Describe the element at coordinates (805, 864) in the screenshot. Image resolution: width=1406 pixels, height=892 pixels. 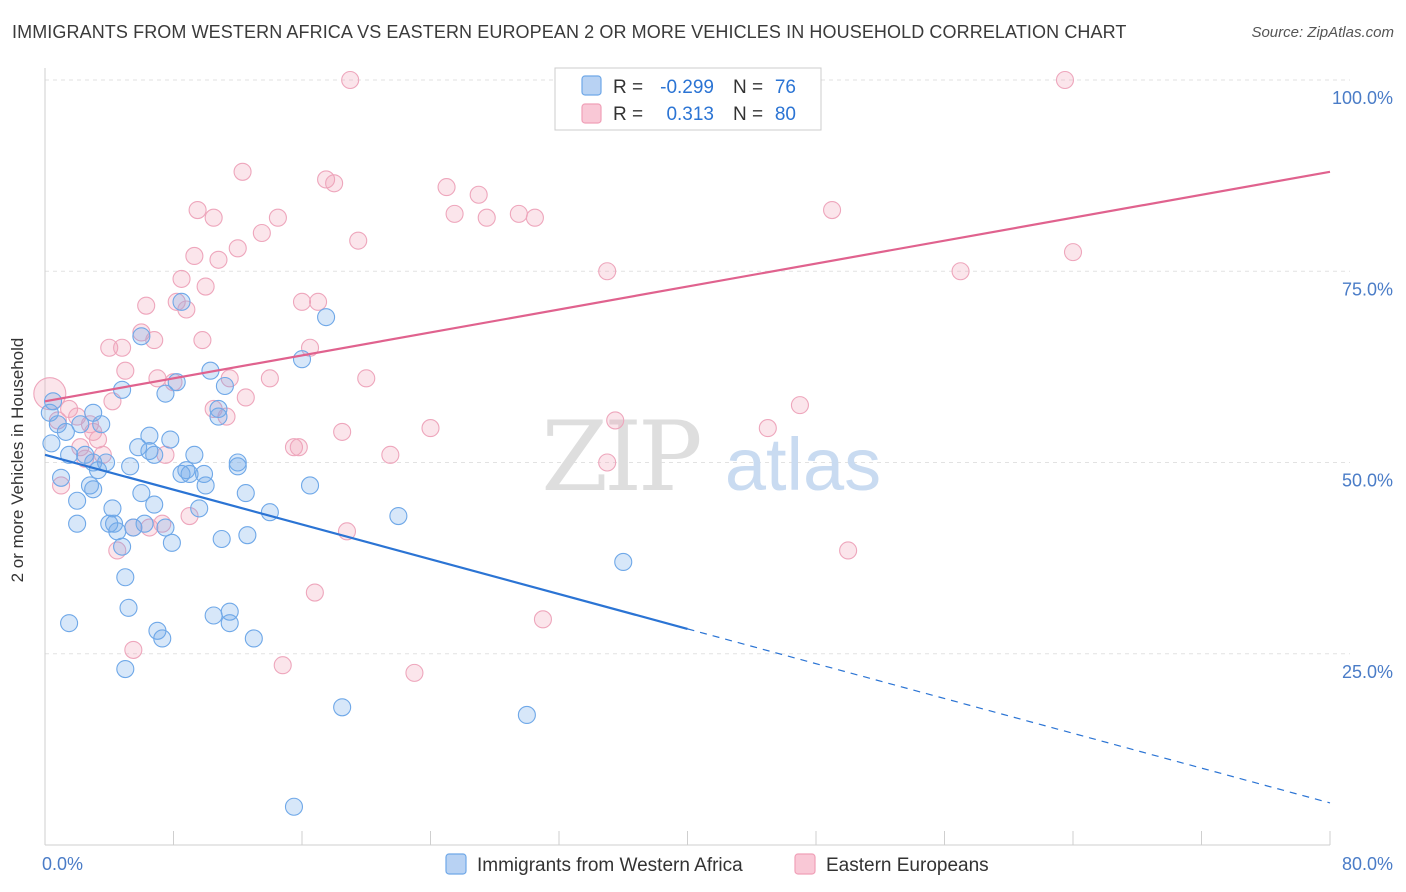
I see `bottom-legend-swatch-pink` at that location.